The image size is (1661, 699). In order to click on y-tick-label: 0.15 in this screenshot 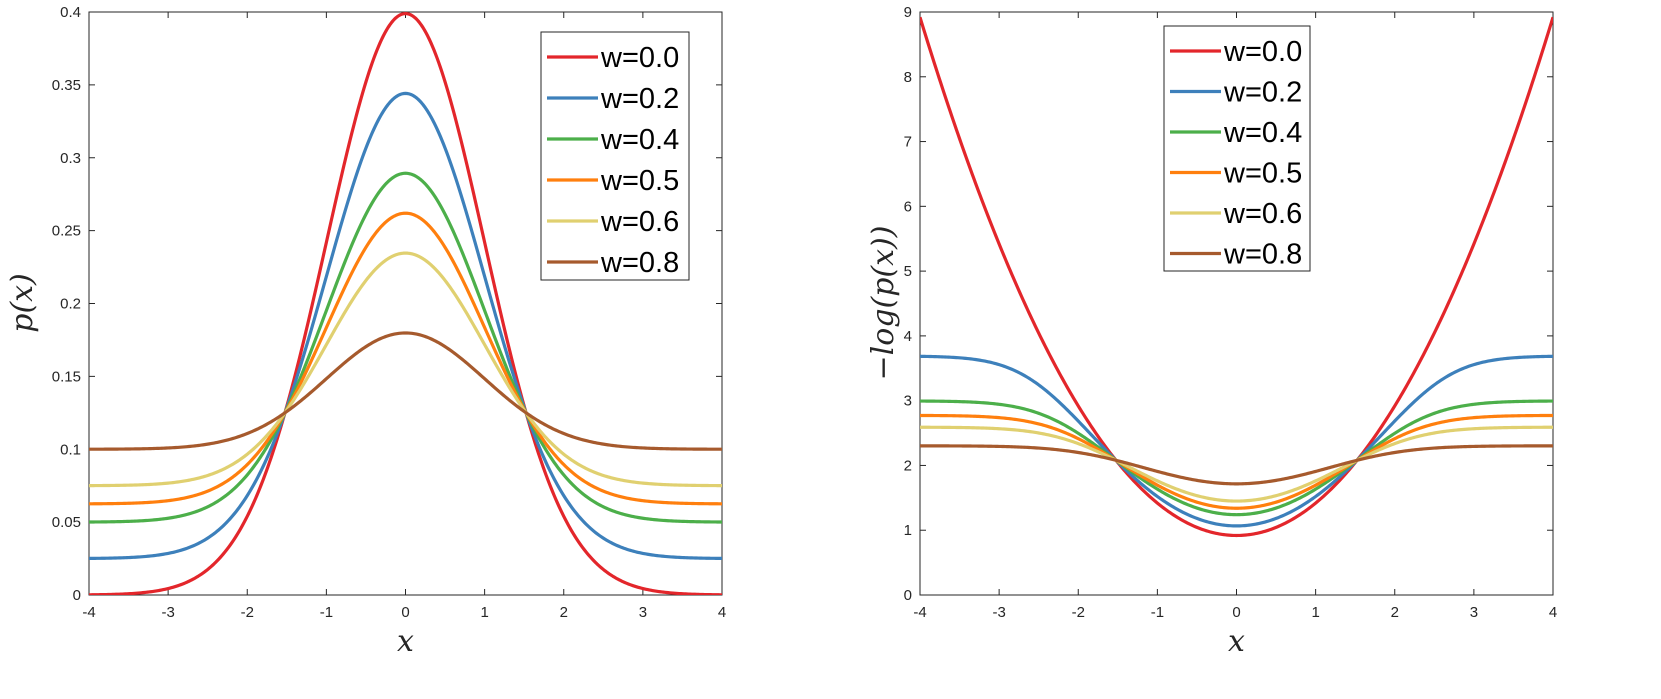, I will do `click(66, 376)`.